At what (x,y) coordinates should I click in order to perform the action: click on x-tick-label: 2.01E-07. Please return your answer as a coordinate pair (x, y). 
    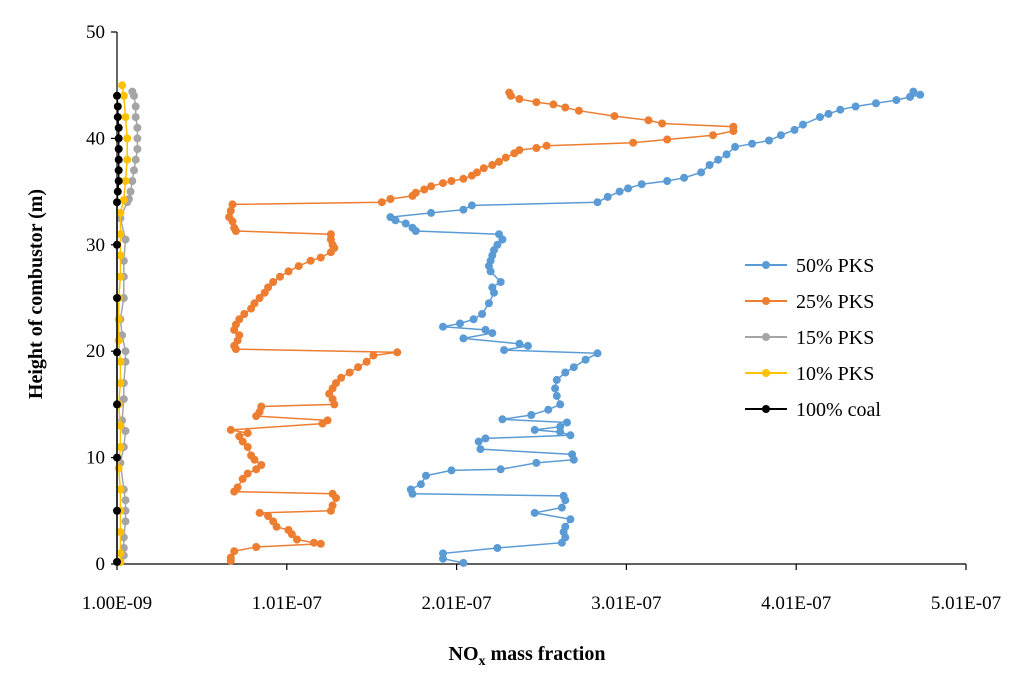
    Looking at the image, I should click on (457, 603).